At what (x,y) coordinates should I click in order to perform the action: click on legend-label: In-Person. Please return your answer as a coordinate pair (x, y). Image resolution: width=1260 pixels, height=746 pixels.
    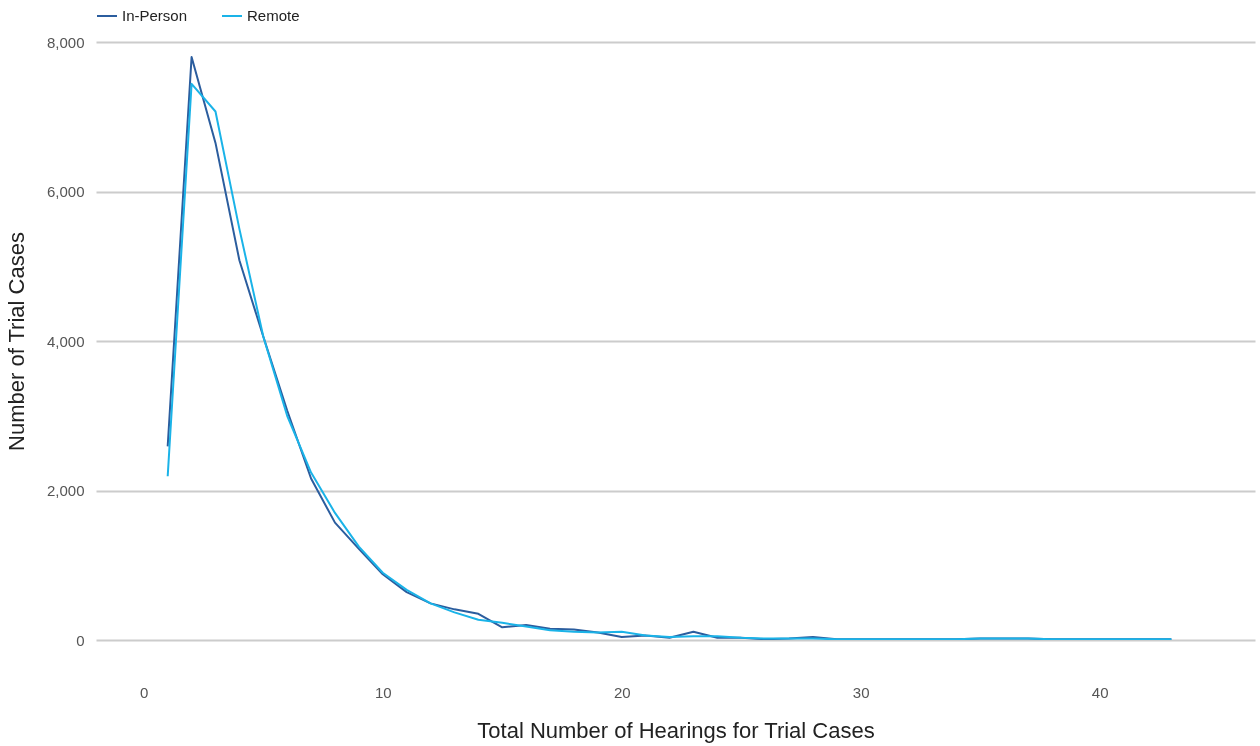
    Looking at the image, I should click on (155, 15).